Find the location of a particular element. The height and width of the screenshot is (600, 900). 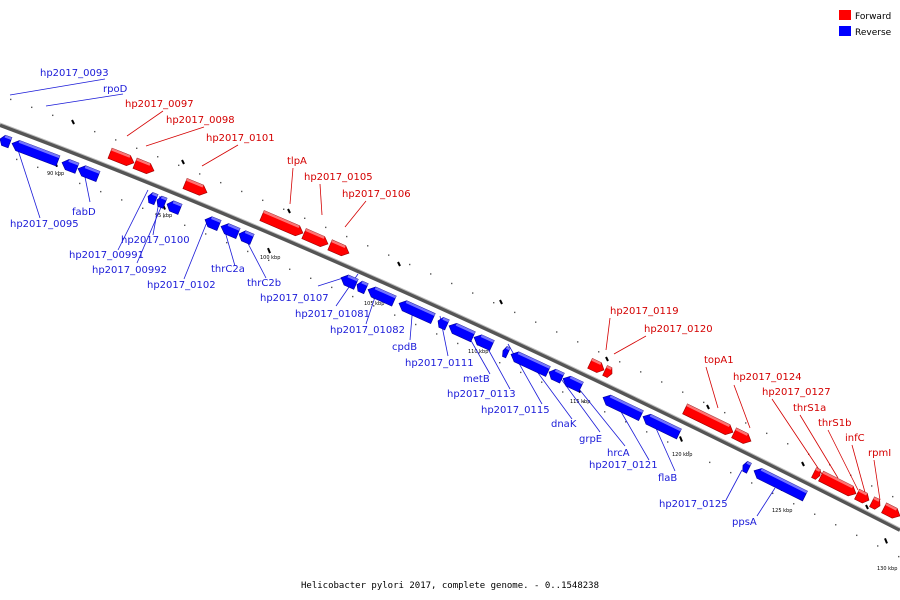

legend: Forward Reverse is located at coordinates (865, 24).